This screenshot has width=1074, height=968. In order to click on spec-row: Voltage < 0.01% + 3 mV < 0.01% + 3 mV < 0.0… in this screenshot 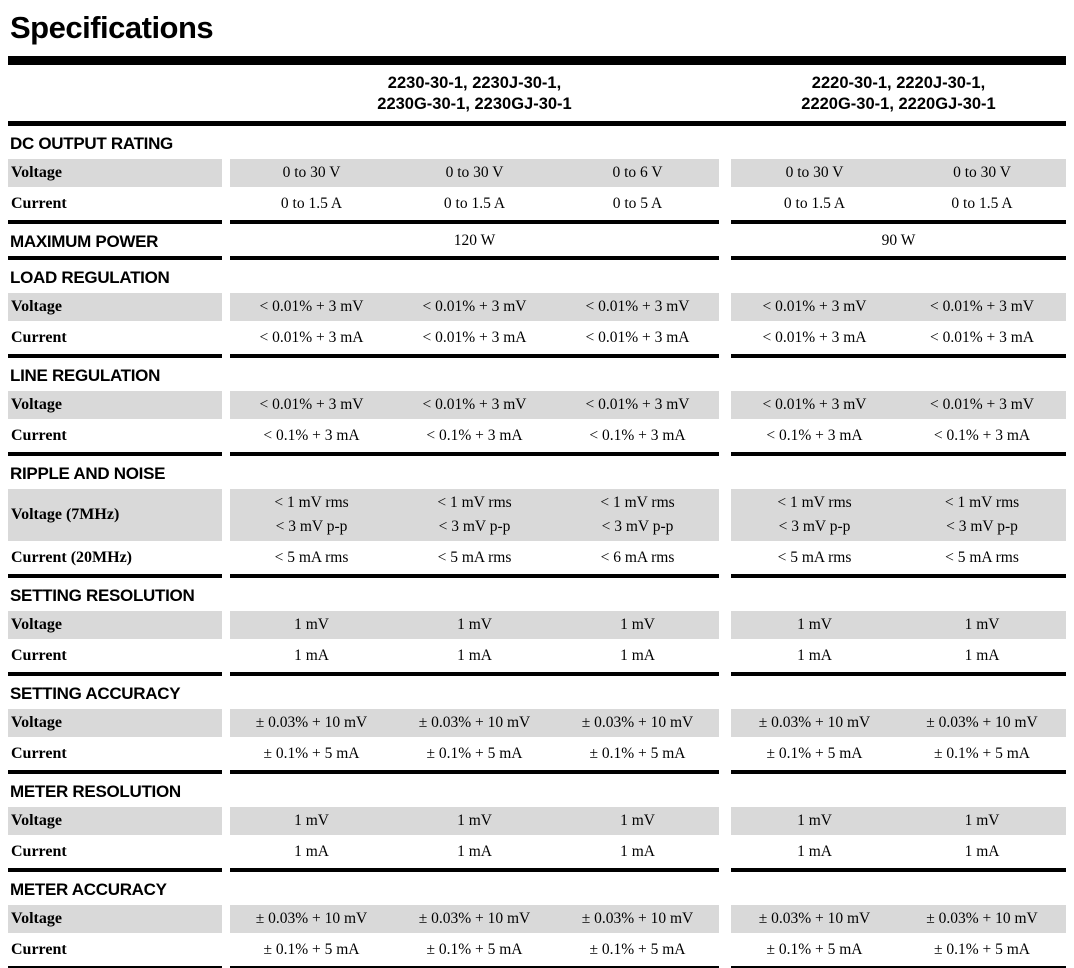, I will do `click(537, 307)`.